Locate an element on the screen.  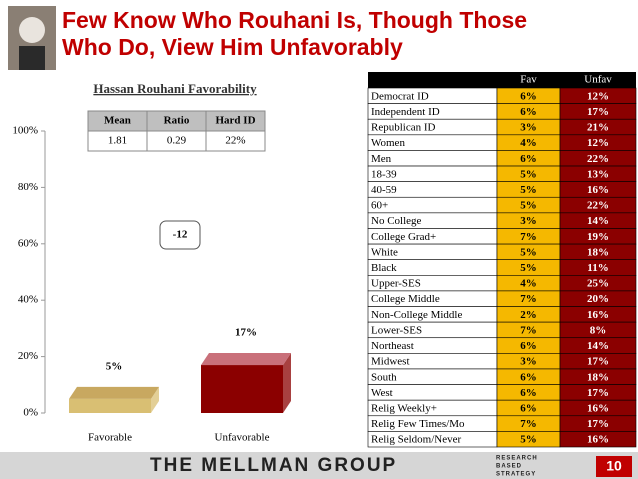
footer-tagline: BASED is located at coordinates (509, 467).